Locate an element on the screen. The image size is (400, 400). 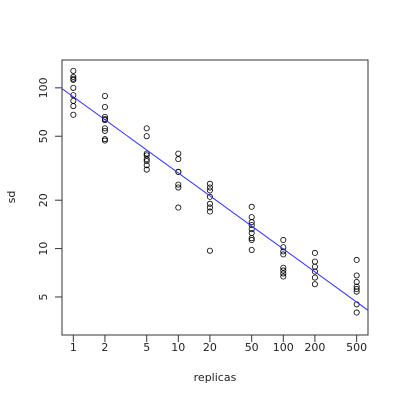
y-tick-label: 10 is located at coordinates (43, 249).